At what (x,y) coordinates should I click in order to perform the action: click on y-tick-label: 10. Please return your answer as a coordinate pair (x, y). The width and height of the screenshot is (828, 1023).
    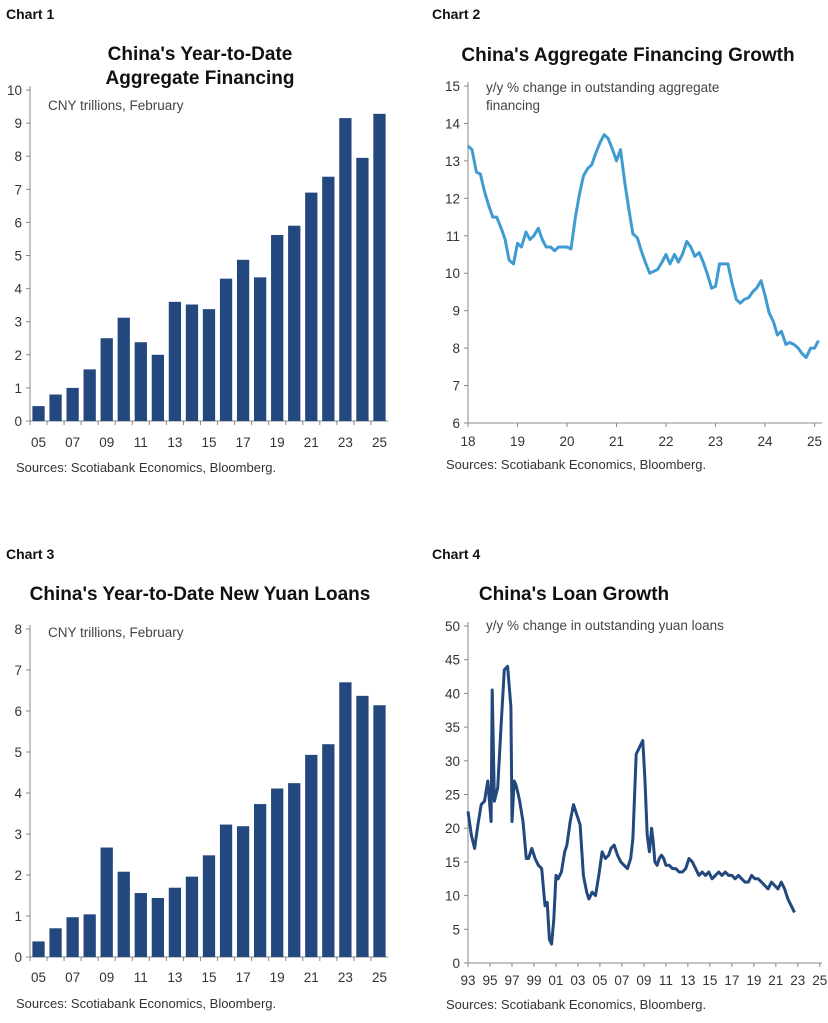
    Looking at the image, I should click on (14, 90).